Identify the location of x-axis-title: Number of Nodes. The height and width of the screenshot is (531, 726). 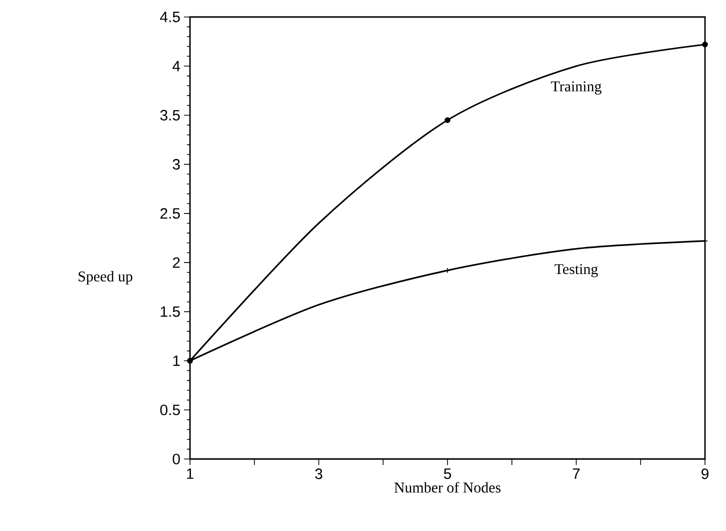
(447, 487).